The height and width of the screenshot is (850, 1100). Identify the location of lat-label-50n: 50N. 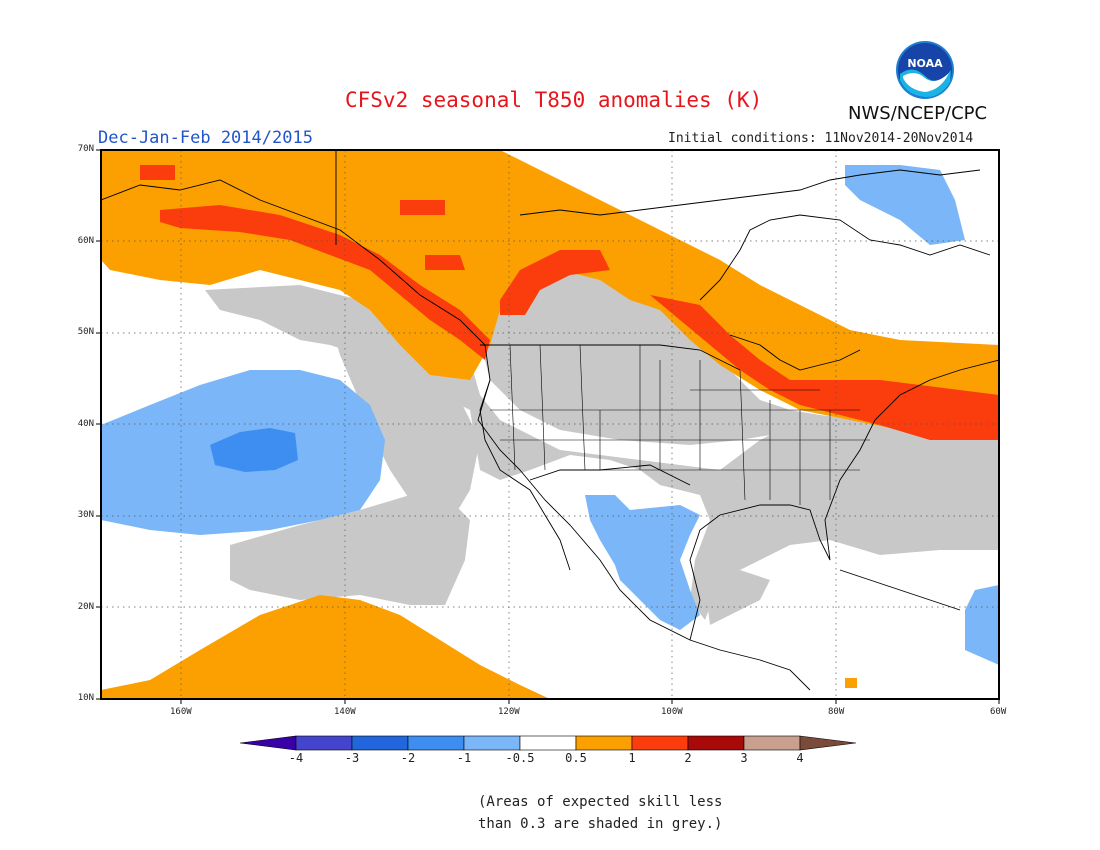
(85, 332).